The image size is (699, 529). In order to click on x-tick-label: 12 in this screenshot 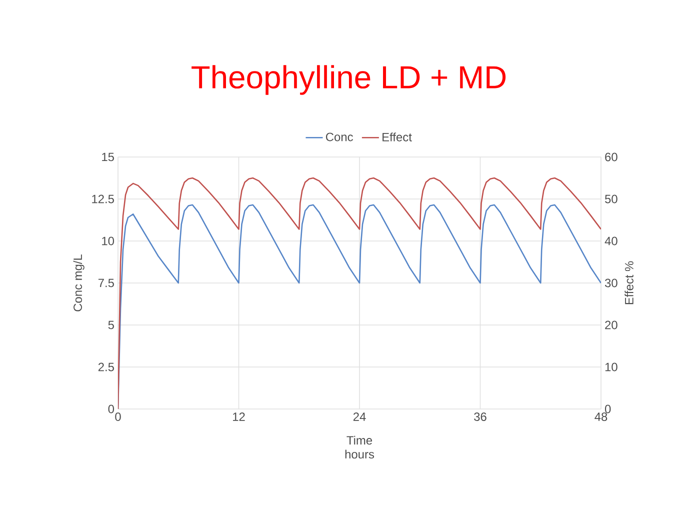, I will do `click(239, 416)`.